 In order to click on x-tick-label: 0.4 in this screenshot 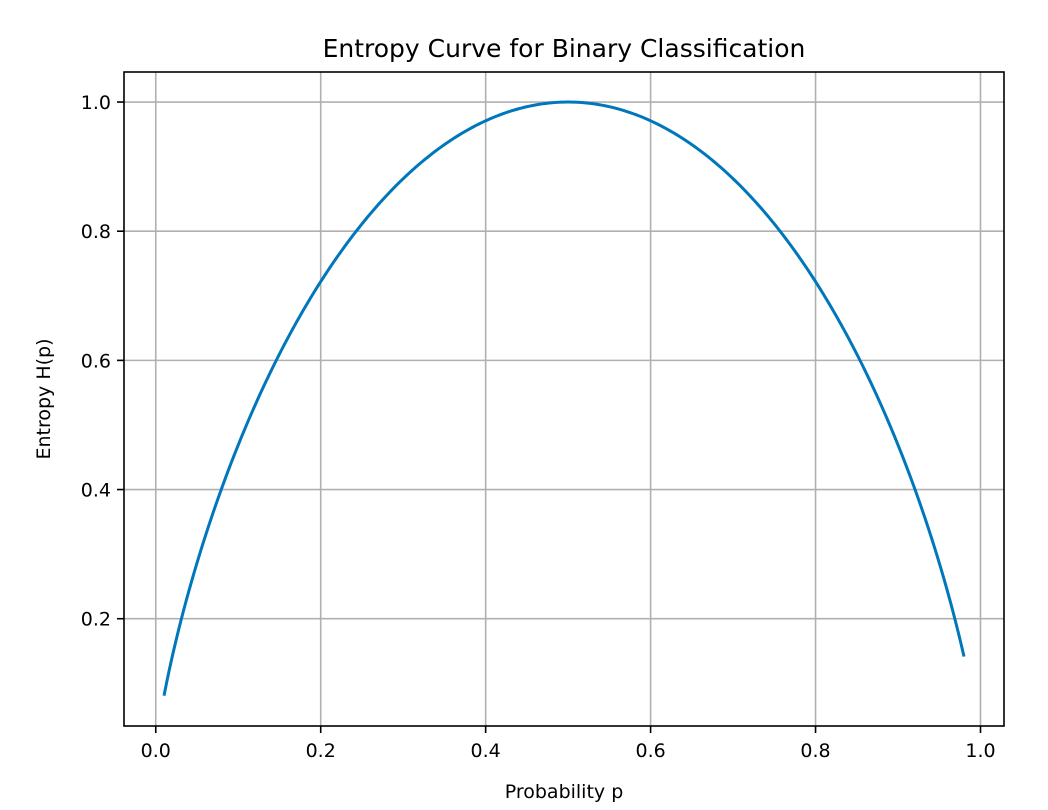, I will do `click(486, 751)`.